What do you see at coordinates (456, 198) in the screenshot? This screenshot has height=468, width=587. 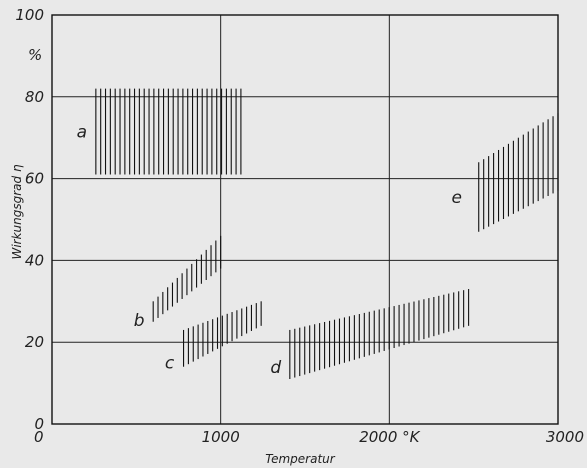 I see `region-label-e: e` at bounding box center [456, 198].